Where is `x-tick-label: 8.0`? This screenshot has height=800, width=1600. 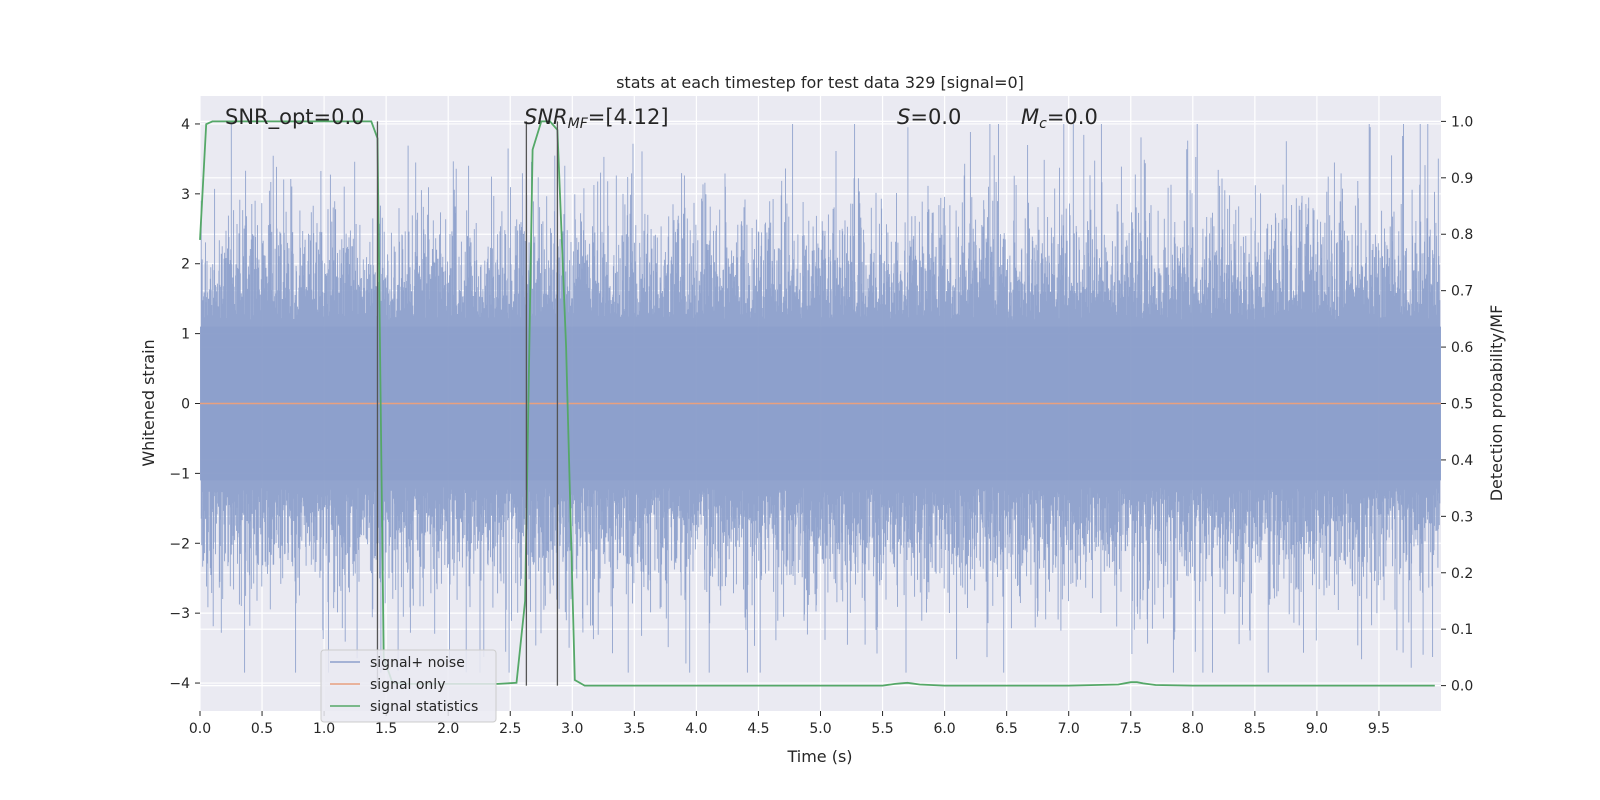
x-tick-label: 8.0 is located at coordinates (1193, 729).